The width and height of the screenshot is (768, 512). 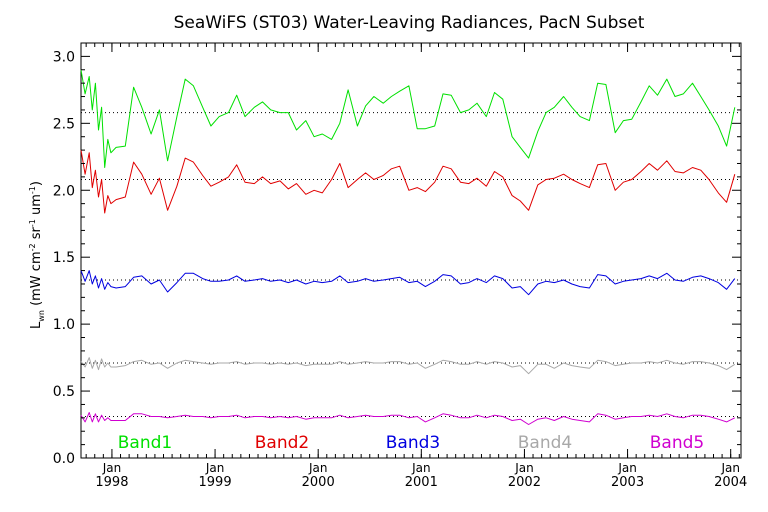 What do you see at coordinates (36, 280) in the screenshot?
I see `y-axis-label-part: (mW cm` at bounding box center [36, 280].